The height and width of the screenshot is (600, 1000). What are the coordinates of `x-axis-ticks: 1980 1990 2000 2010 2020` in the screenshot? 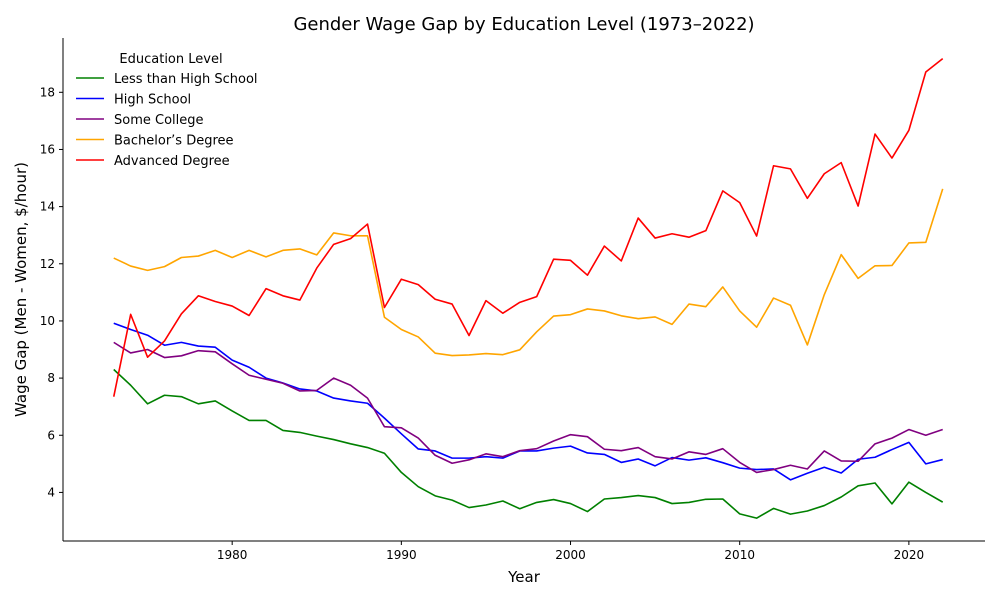 It's located at (570, 551).